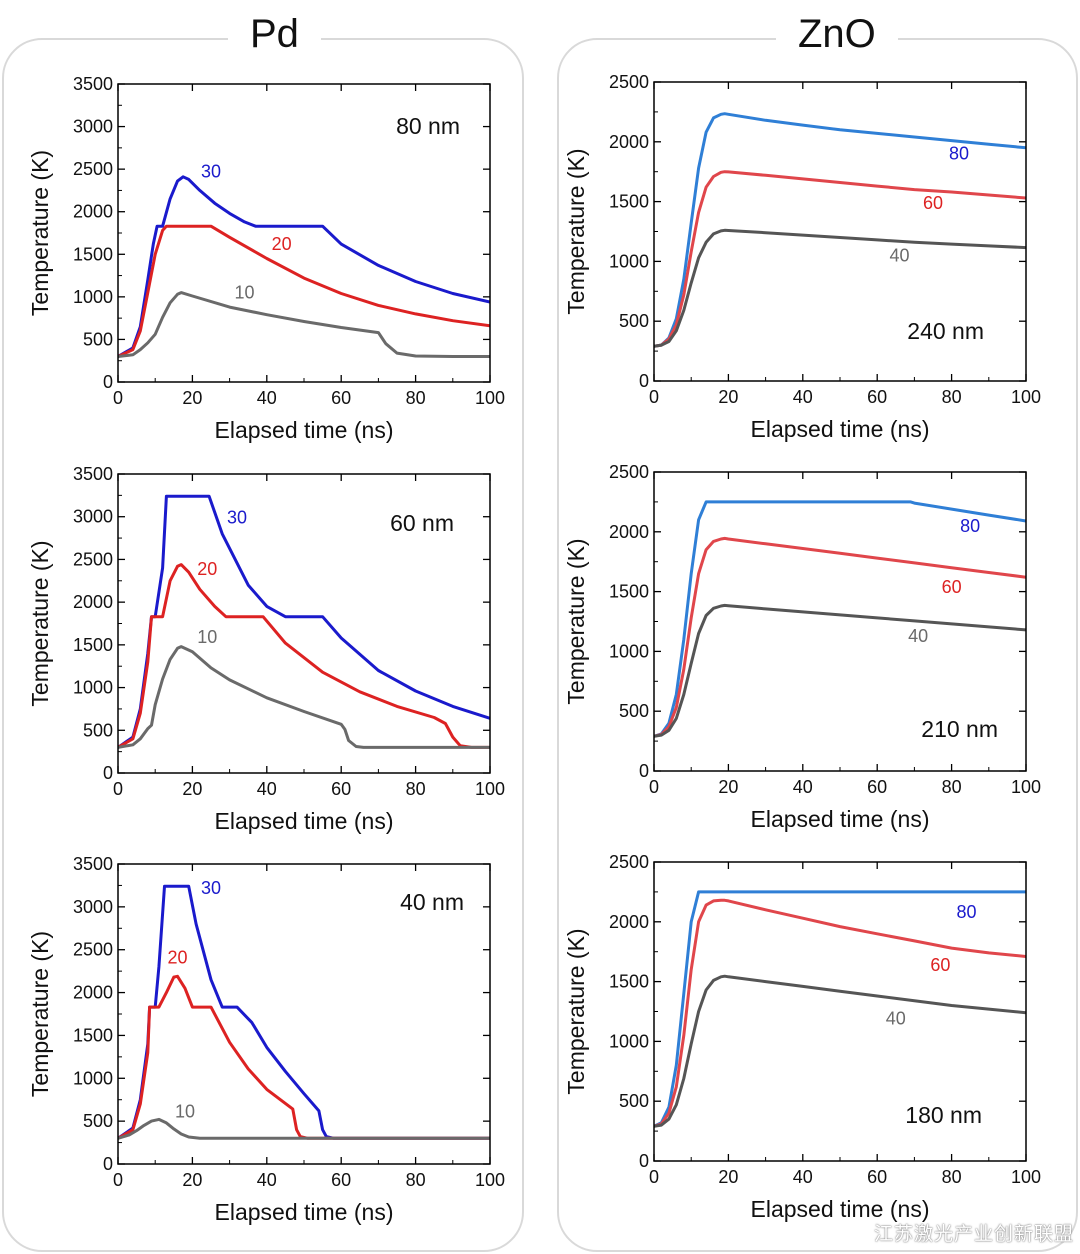 Image resolution: width=1080 pixels, height=1254 pixels. I want to click on zno-180-ytick-label: 2500, so click(629, 862).